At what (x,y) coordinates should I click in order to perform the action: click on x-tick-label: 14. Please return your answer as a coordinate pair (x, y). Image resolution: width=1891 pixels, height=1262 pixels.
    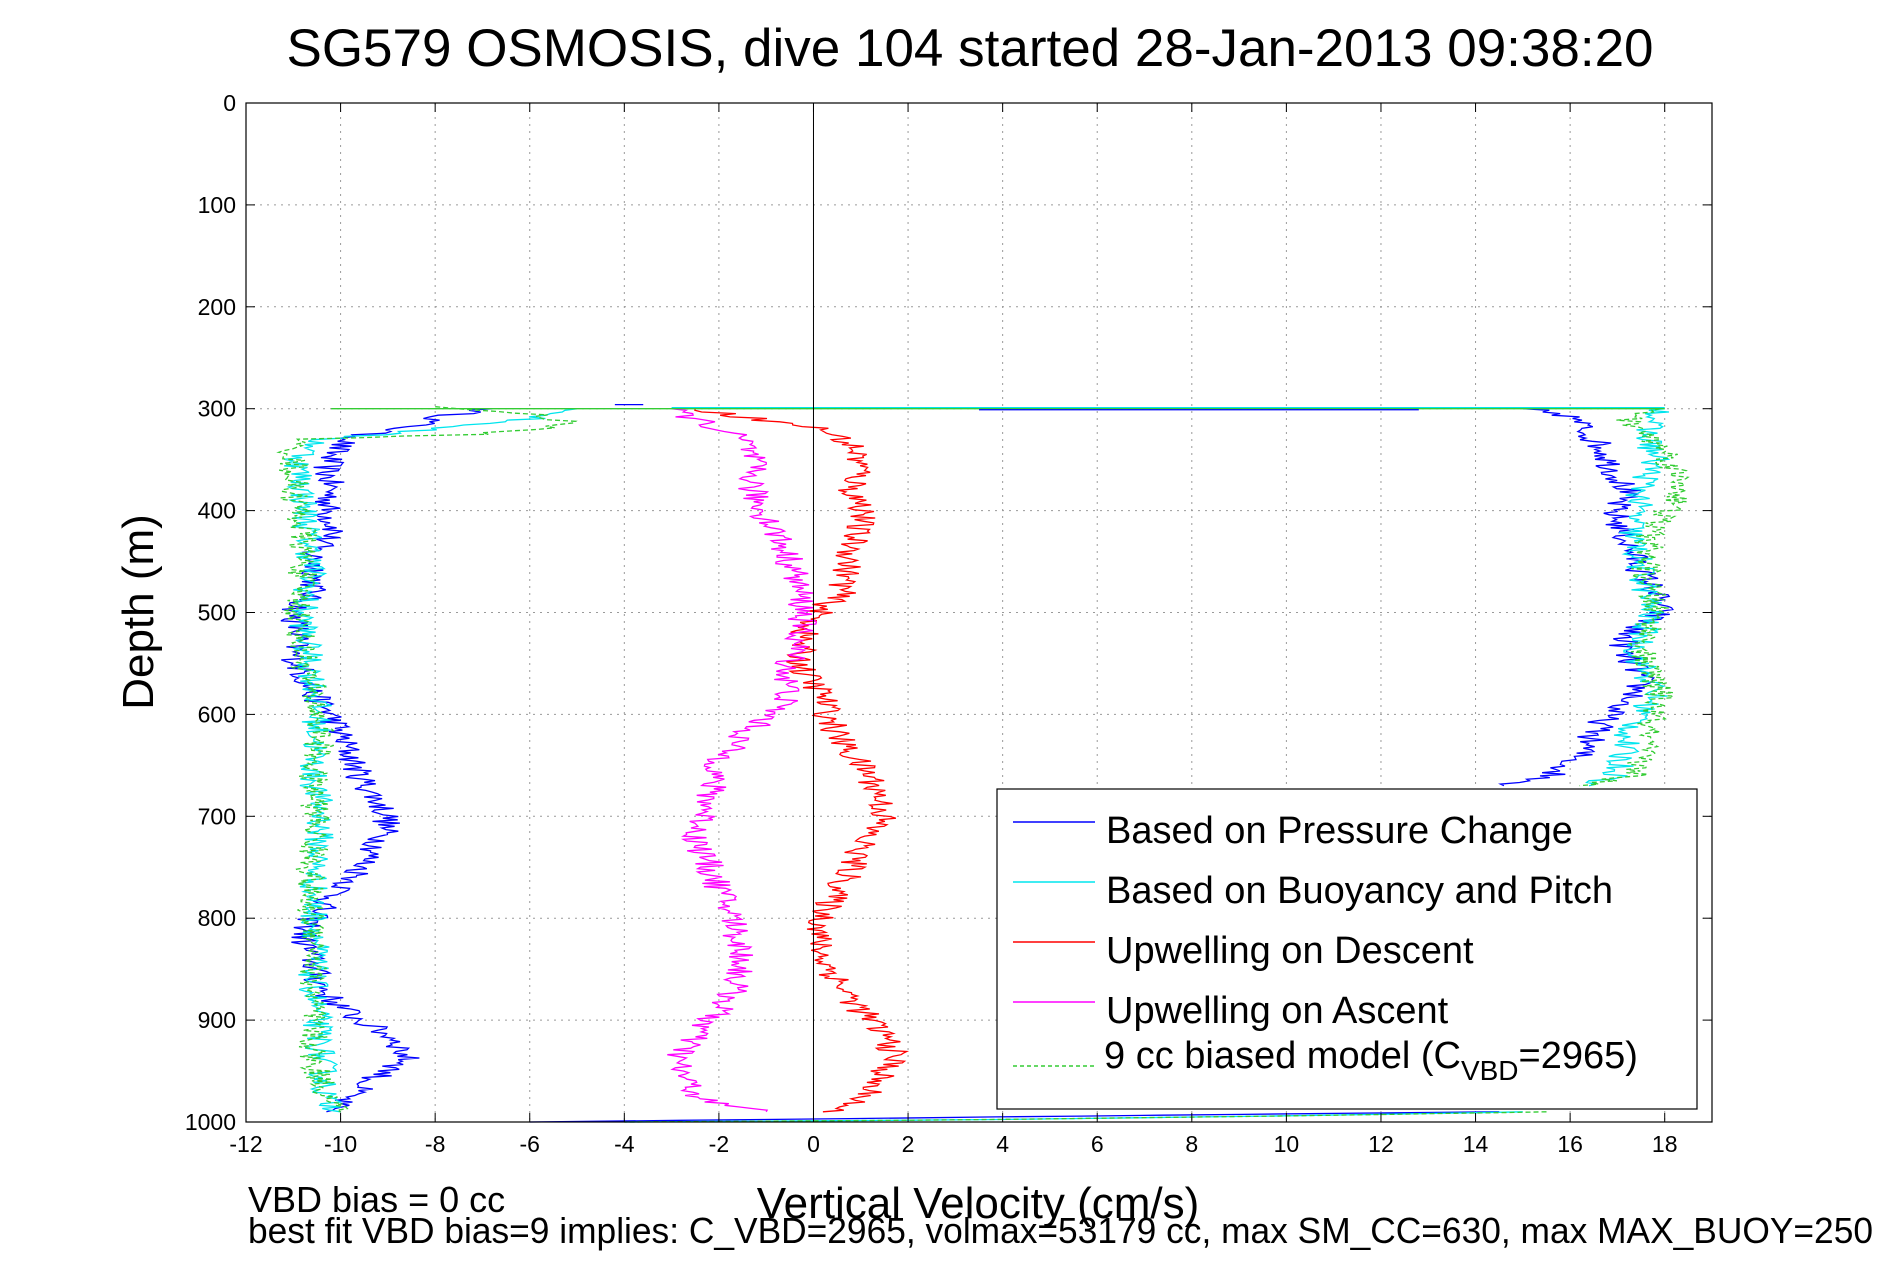
    Looking at the image, I should click on (1476, 1144).